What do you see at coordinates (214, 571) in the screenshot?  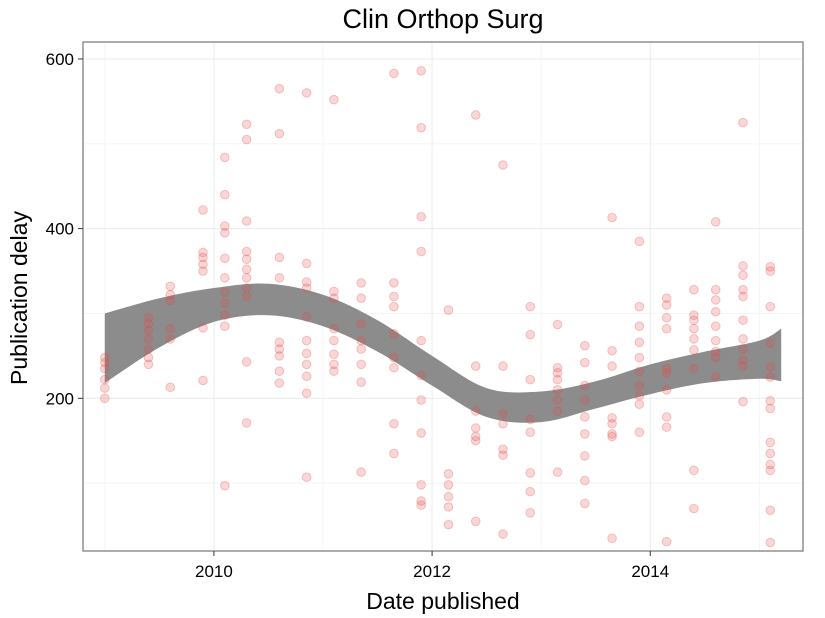 I see `x-tick-label: 2010` at bounding box center [214, 571].